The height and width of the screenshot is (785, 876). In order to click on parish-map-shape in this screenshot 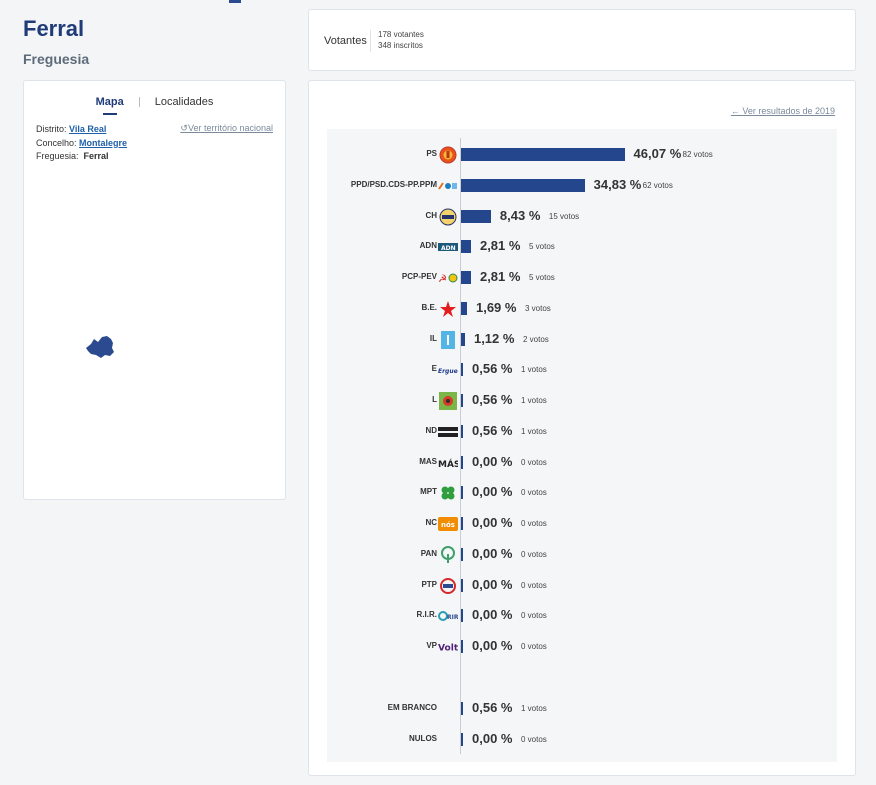, I will do `click(100, 347)`.